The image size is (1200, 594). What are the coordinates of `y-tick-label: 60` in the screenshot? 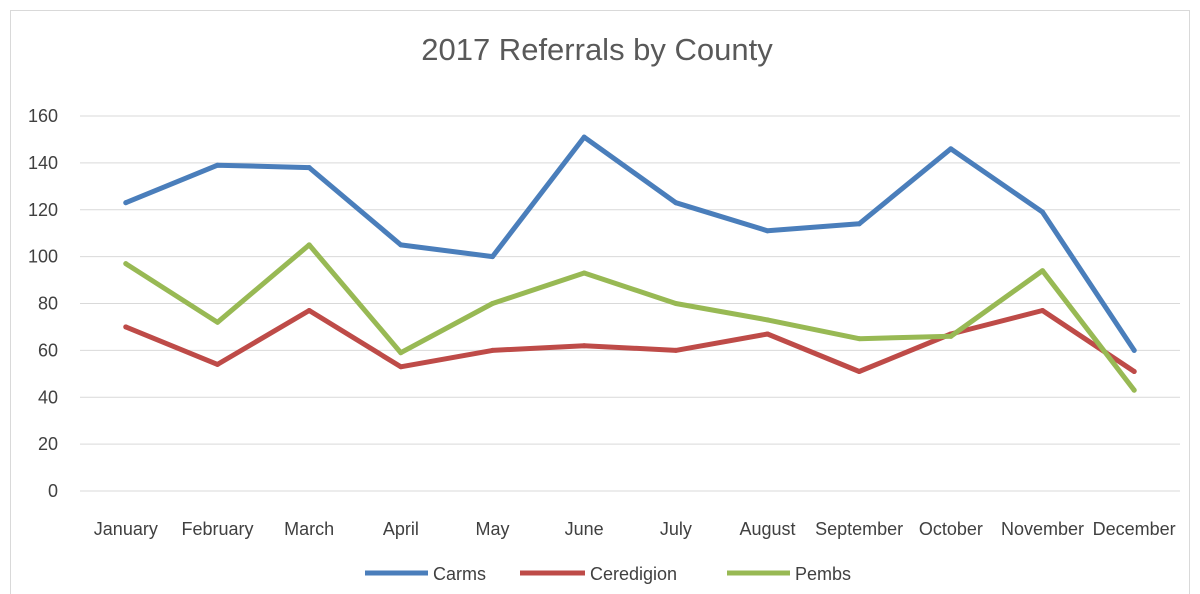 It's located at (48, 350).